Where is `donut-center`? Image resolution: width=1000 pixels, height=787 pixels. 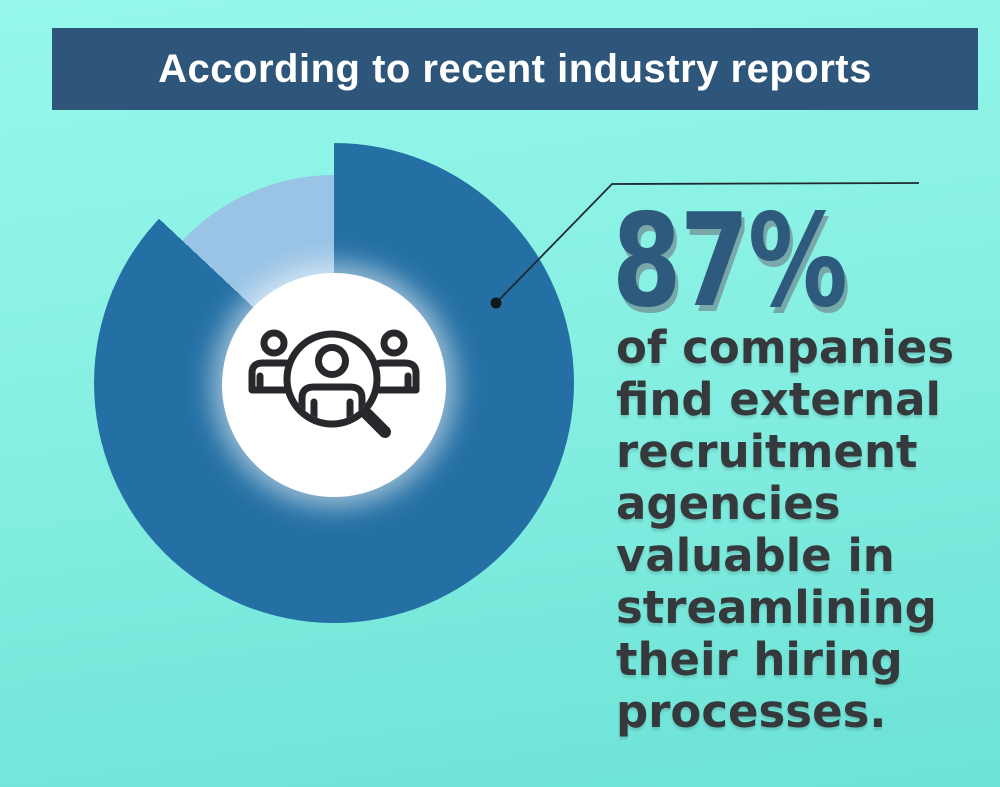
donut-center is located at coordinates (334, 385).